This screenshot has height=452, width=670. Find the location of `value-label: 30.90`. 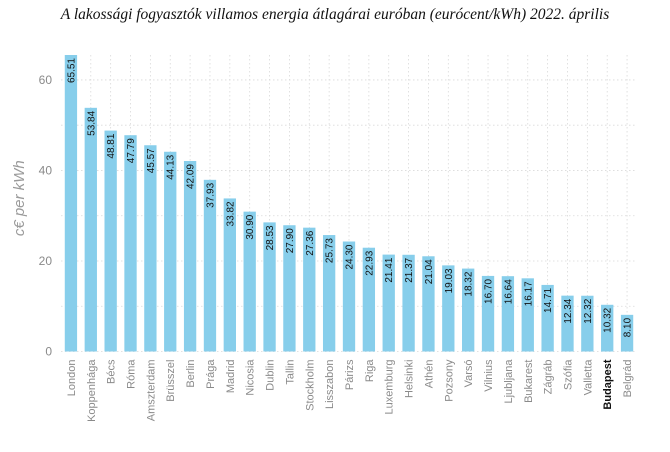

value-label: 30.90 is located at coordinates (250, 226).